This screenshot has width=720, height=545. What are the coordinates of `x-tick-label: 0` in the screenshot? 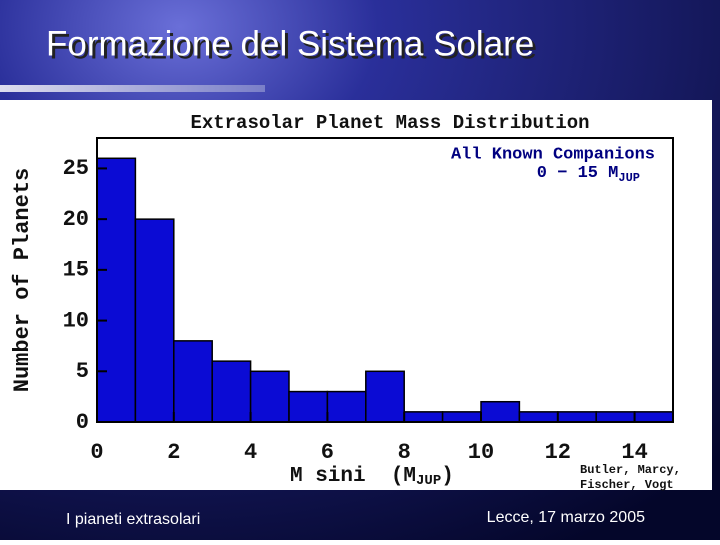 It's located at (96, 452).